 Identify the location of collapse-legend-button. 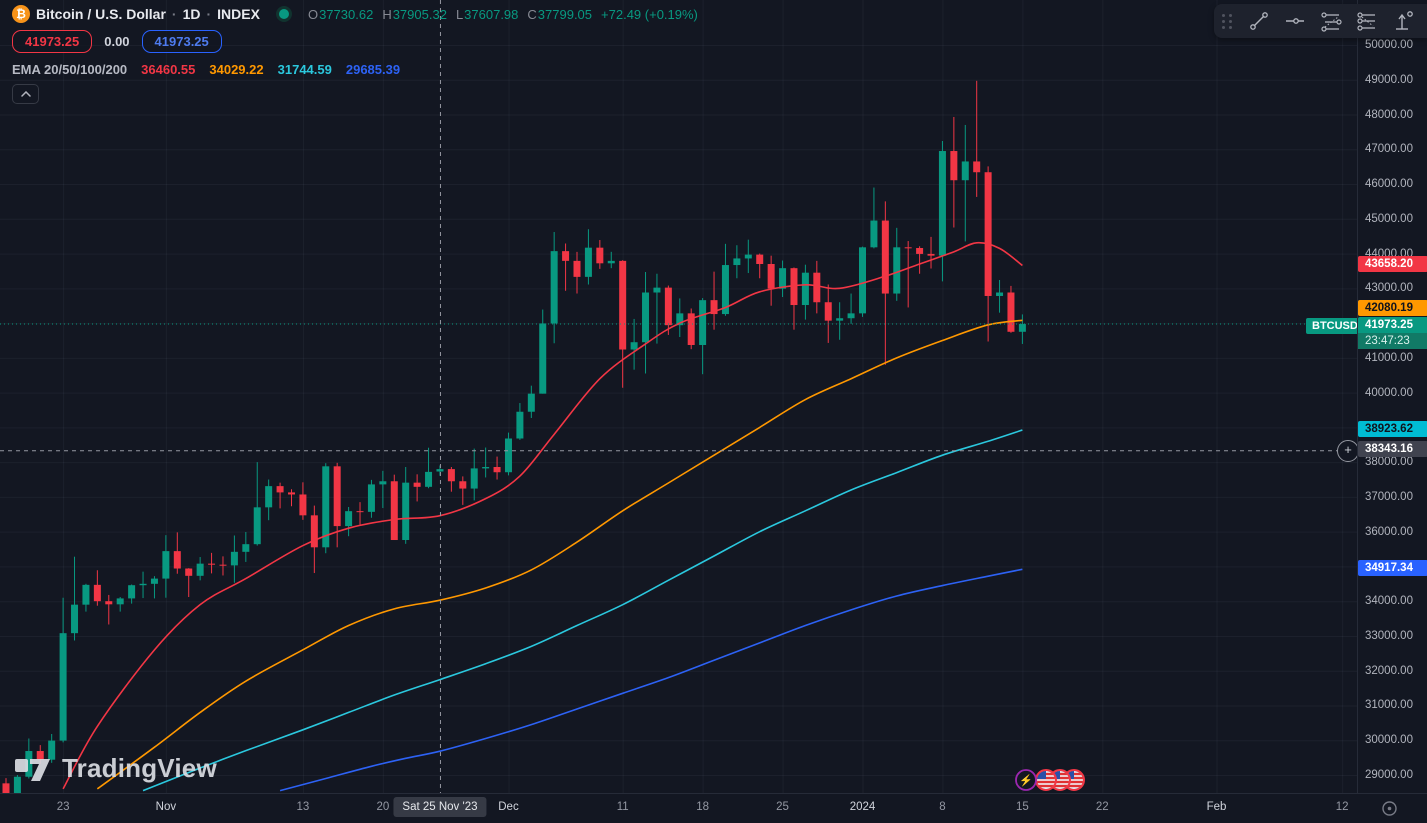
(25, 94).